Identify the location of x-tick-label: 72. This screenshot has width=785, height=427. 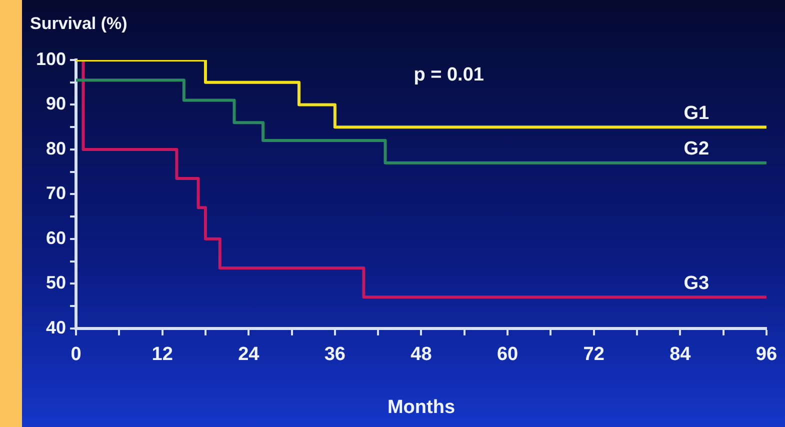
(593, 355).